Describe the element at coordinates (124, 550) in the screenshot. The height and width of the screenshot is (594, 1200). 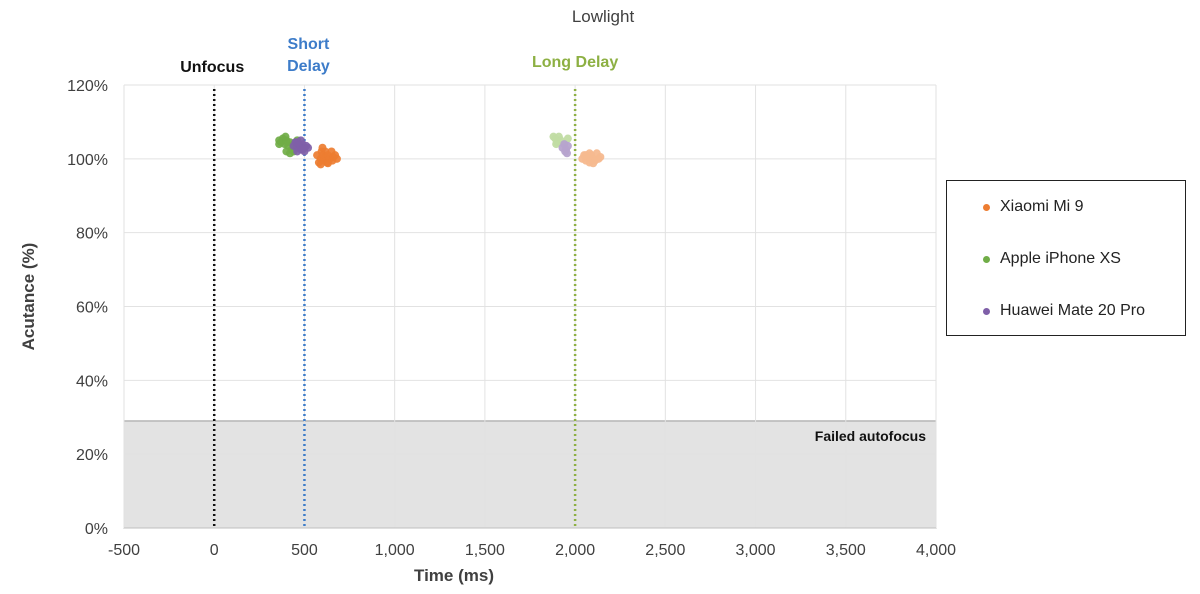
I see `x-tick-label: -500` at that location.